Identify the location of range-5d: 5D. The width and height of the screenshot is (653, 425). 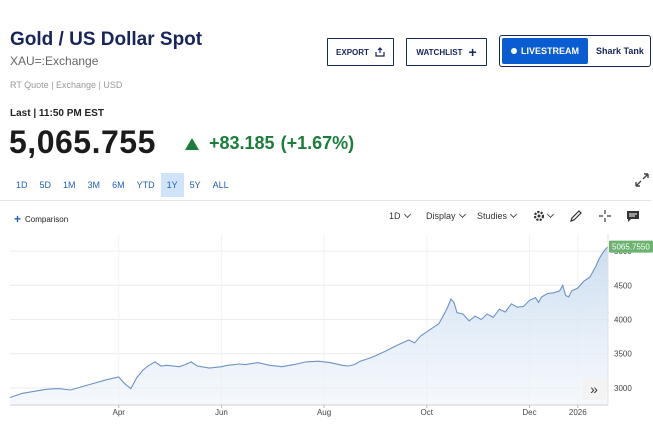
(45, 185).